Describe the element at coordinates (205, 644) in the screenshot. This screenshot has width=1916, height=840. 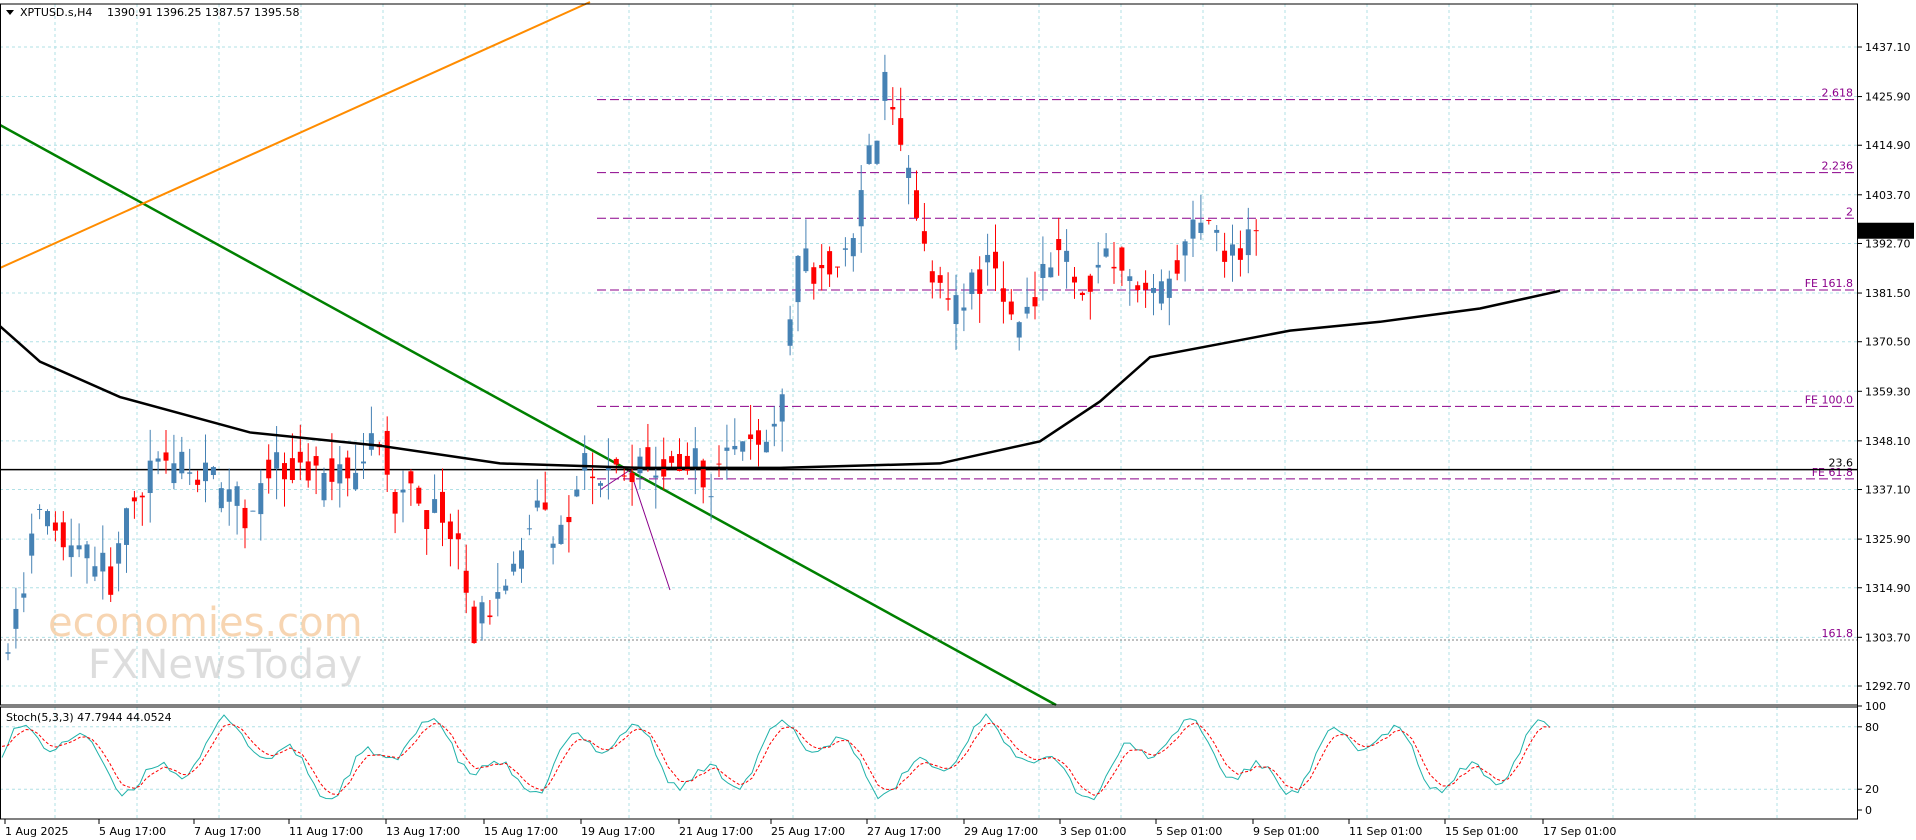
I see `watermark: economies.com FXNewsToday` at that location.